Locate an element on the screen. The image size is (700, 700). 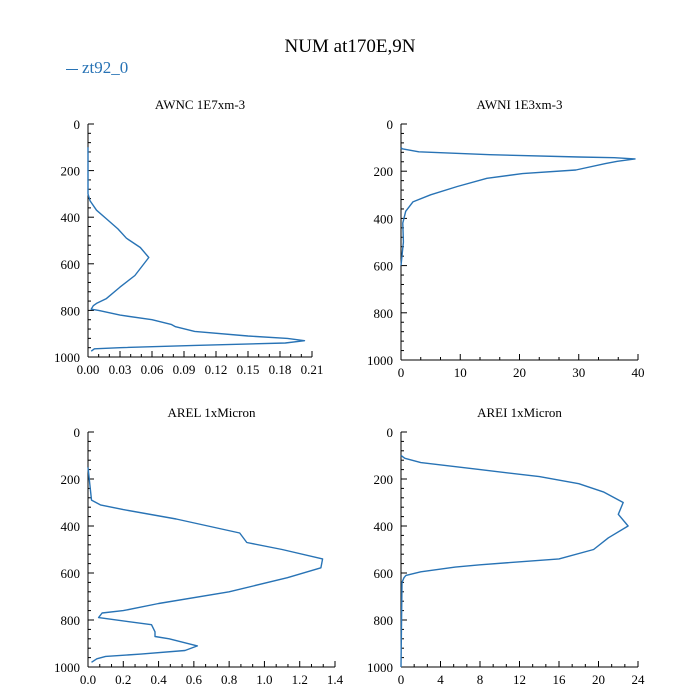
x-tick-label: 4 is located at coordinates (440, 679).